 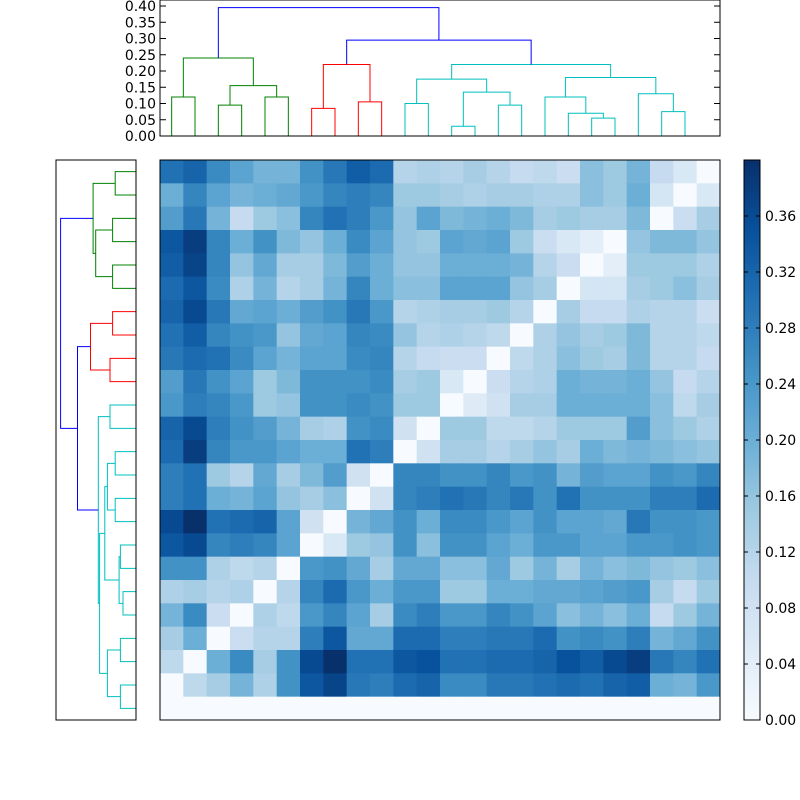 I want to click on colorbar-tick-label: 0.36, so click(x=780, y=217).